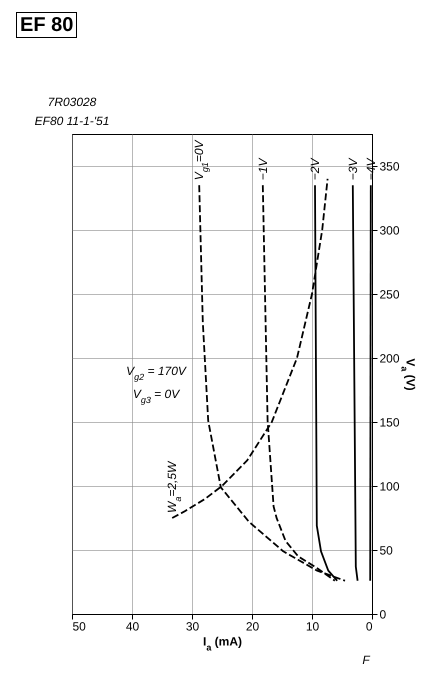 The image size is (445, 689). Describe the element at coordinates (253, 627) in the screenshot. I see `x-tick-label: 20` at that location.